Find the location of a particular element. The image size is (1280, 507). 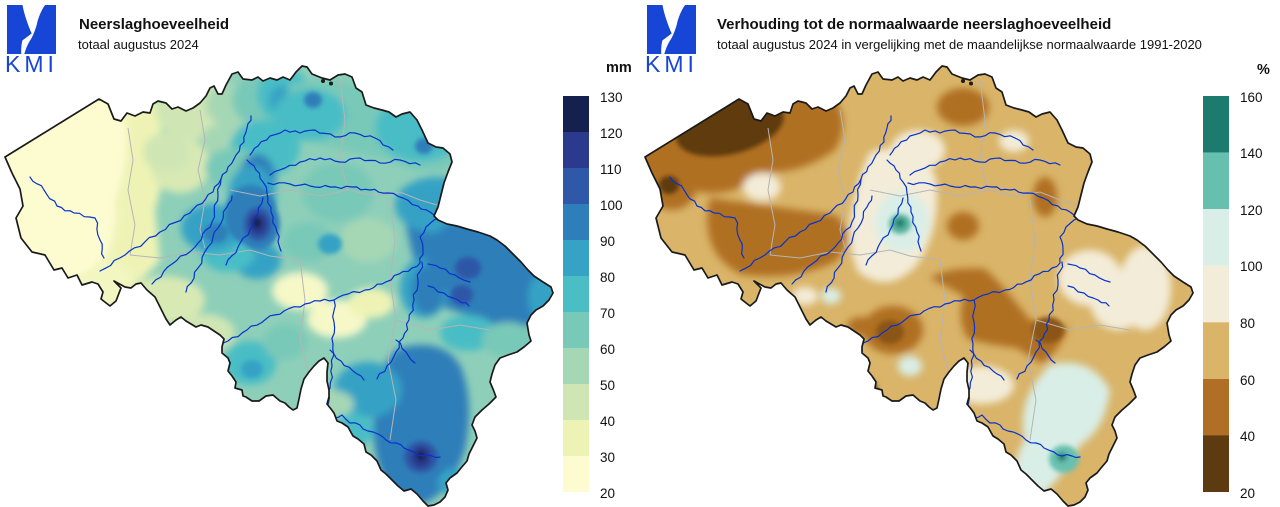

svg-text: 30 is located at coordinates (607, 457).